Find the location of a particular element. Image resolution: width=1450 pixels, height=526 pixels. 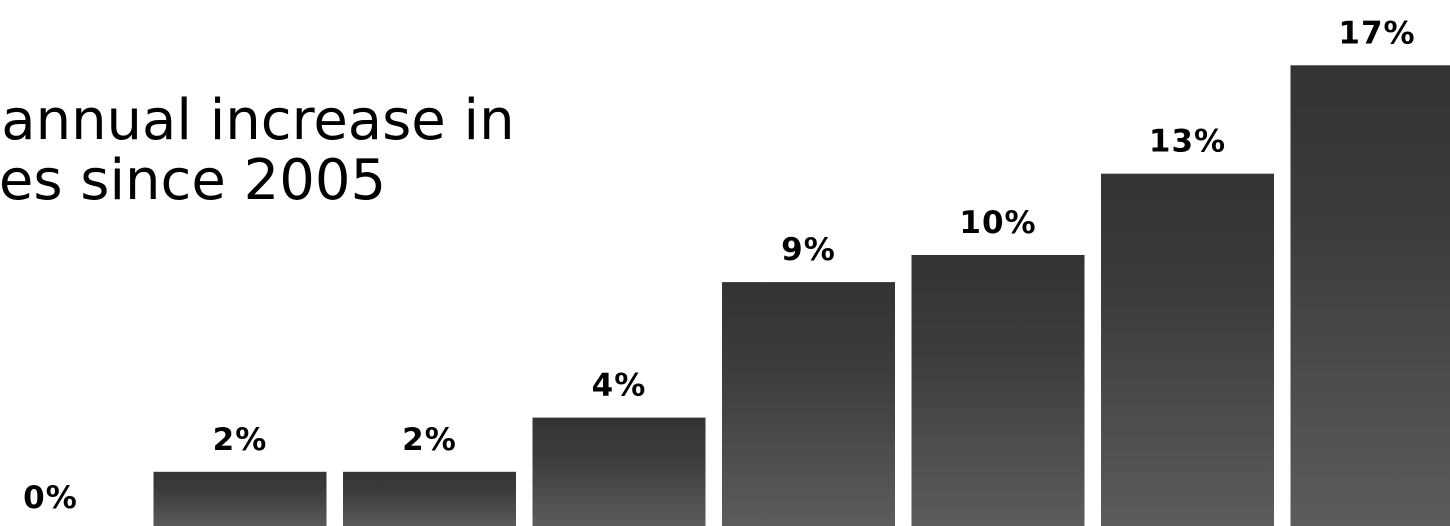

bar-value-label-1: 2% is located at coordinates (240, 440).